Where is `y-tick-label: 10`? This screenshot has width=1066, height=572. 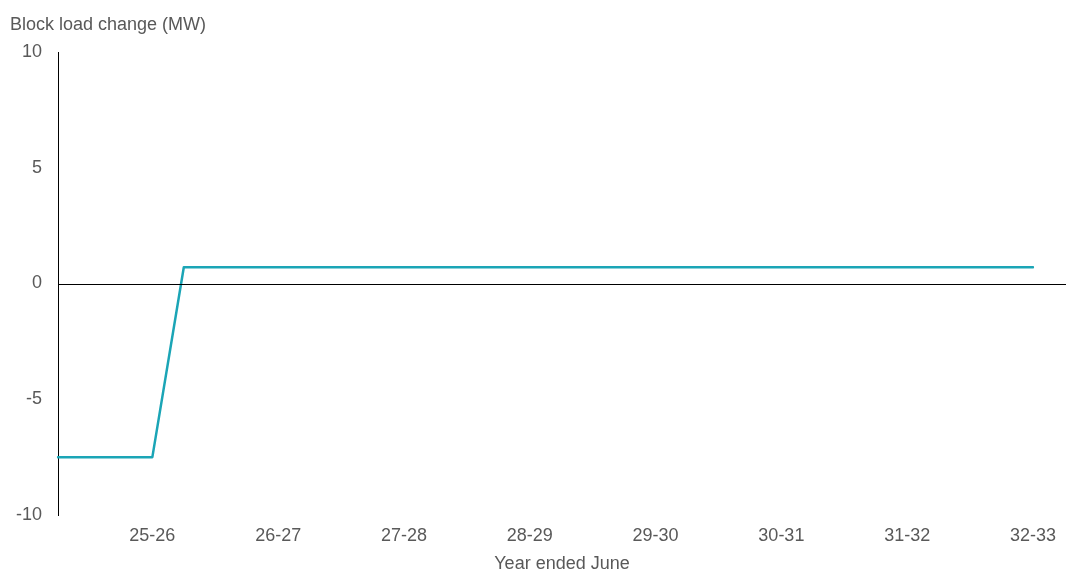 y-tick-label: 10 is located at coordinates (31, 50).